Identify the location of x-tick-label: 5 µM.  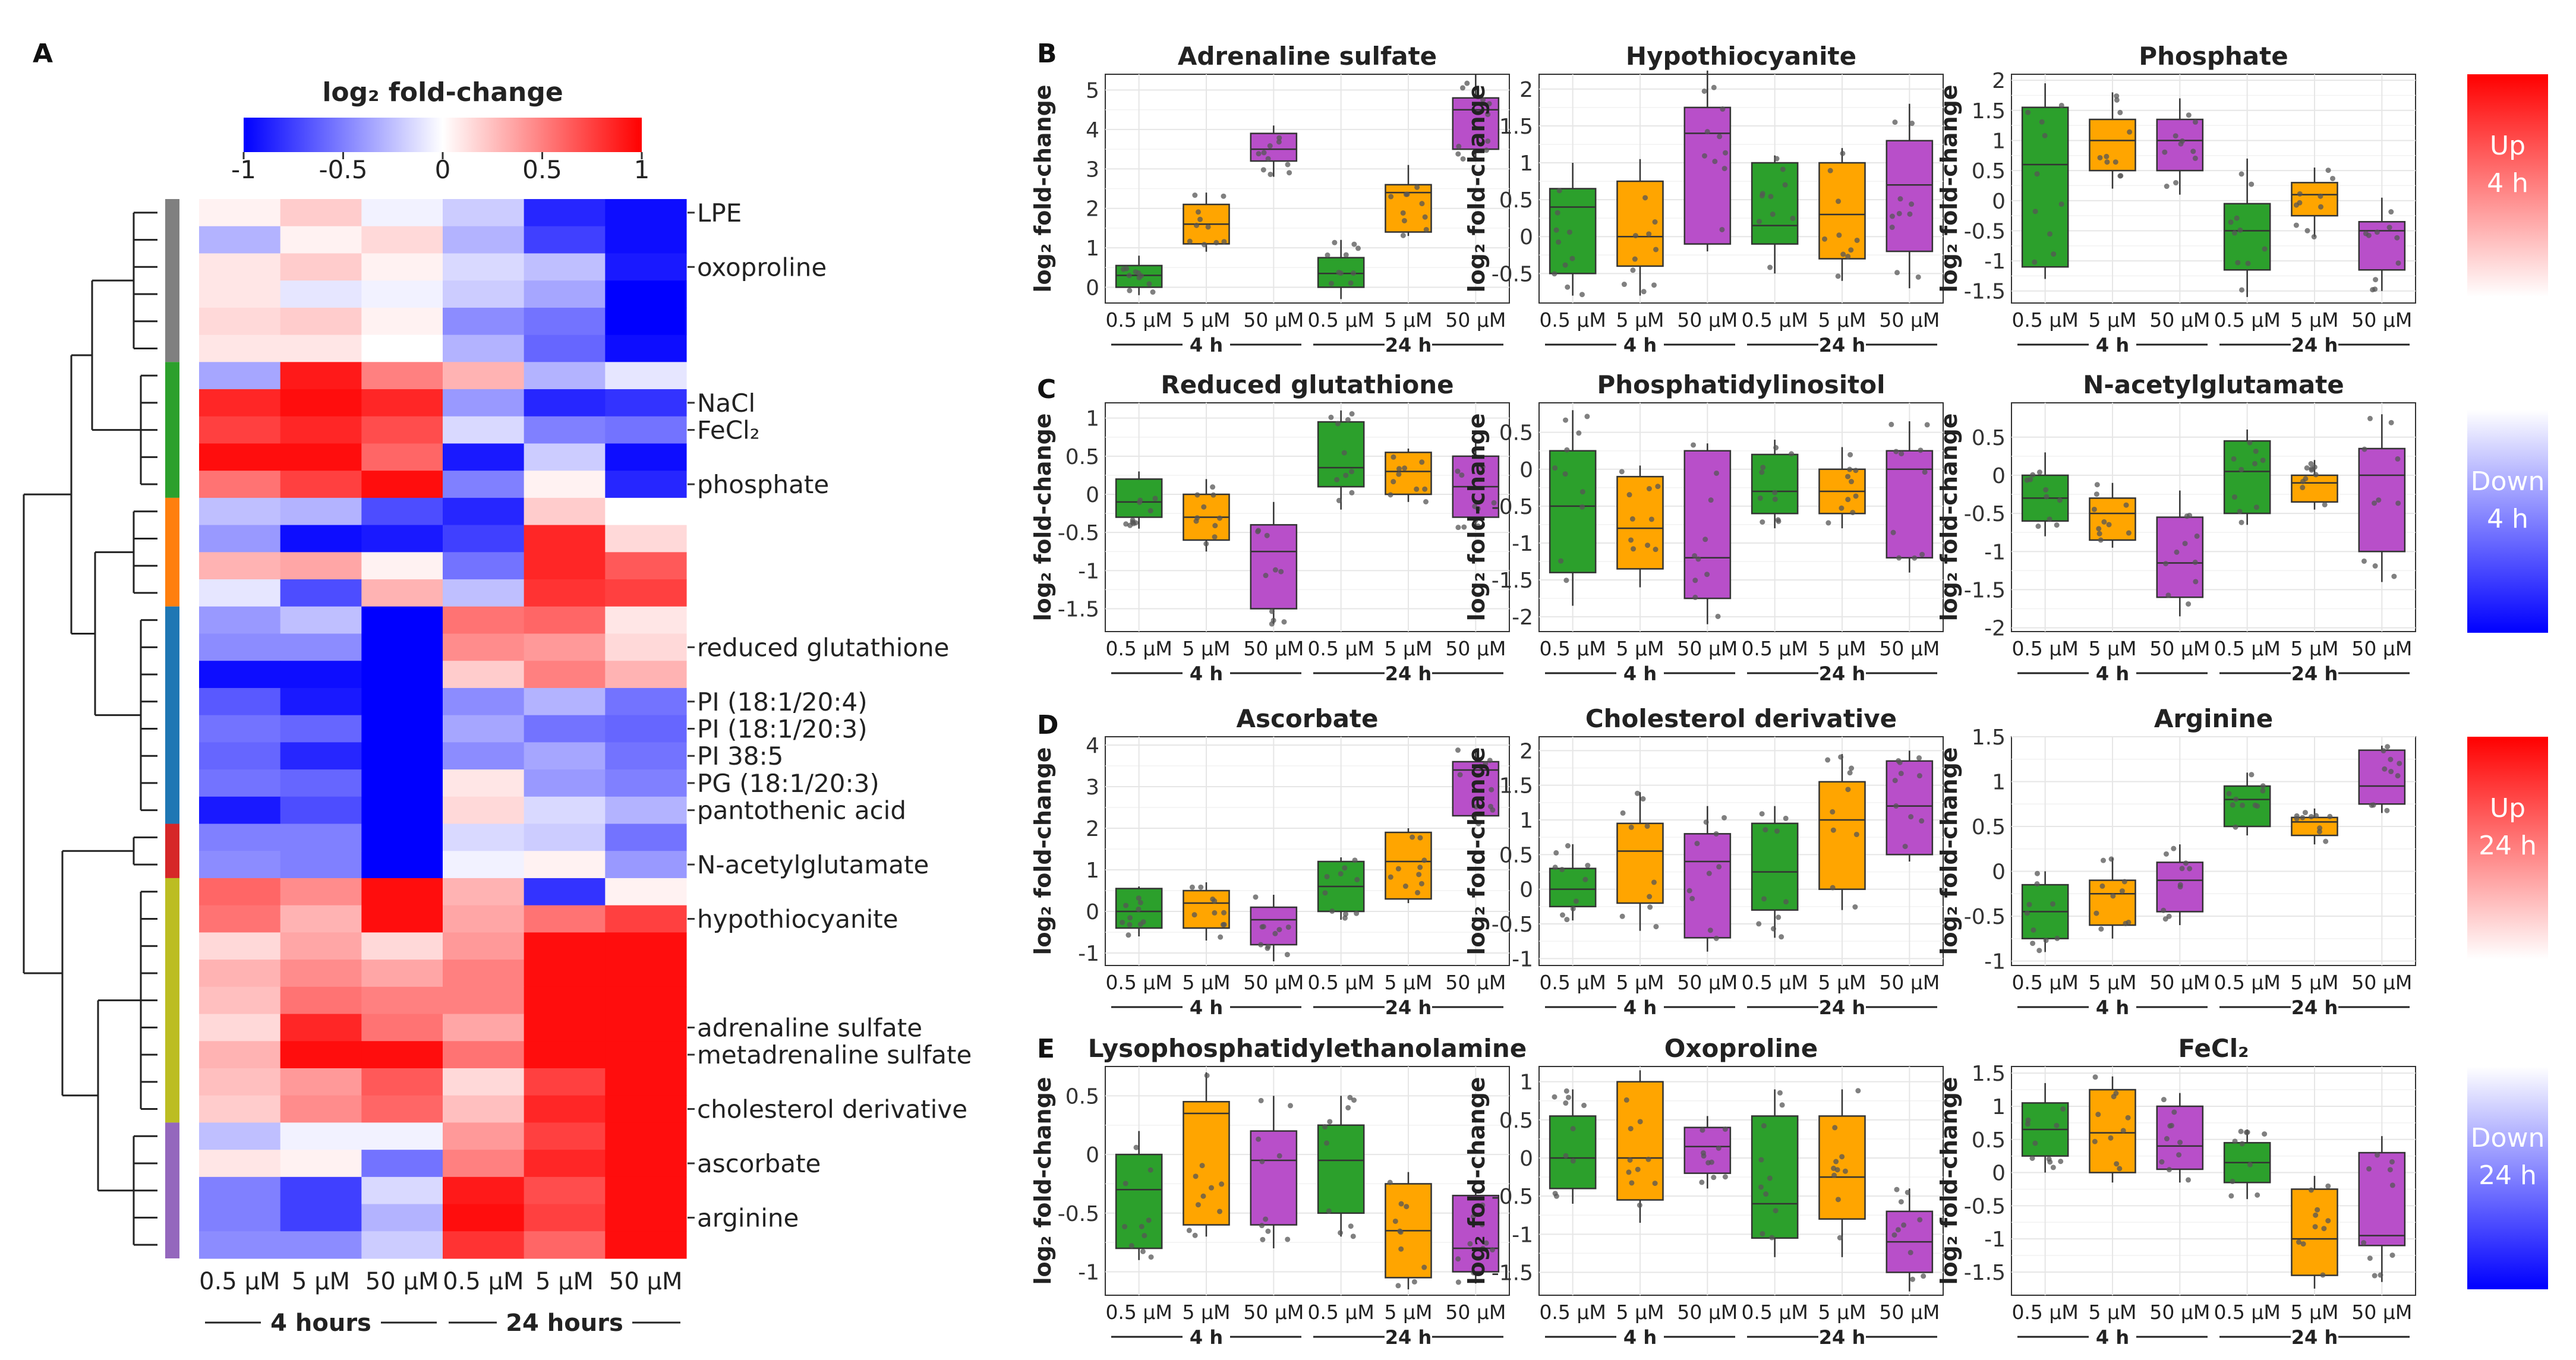
(2113, 320).